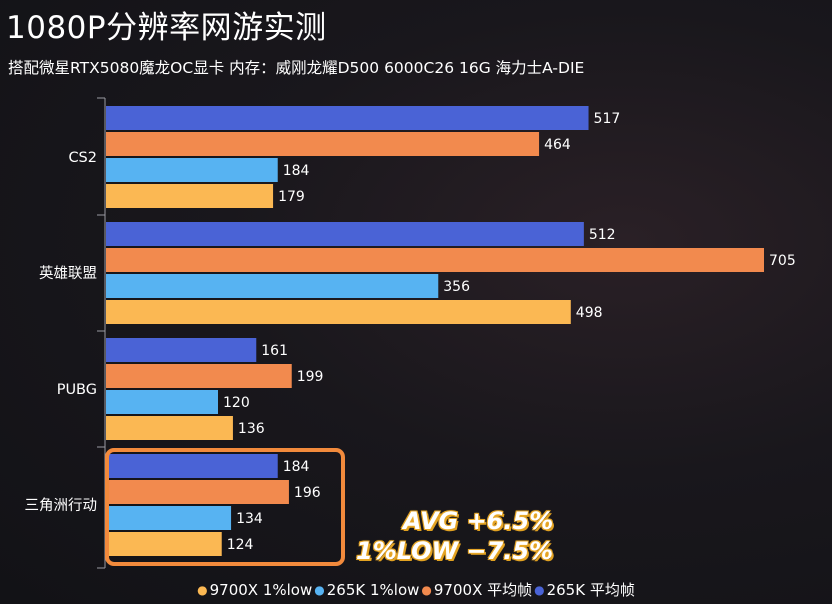 This screenshot has width=832, height=604. What do you see at coordinates (61, 505) in the screenshot?
I see `category-label: 三角洲行动` at bounding box center [61, 505].